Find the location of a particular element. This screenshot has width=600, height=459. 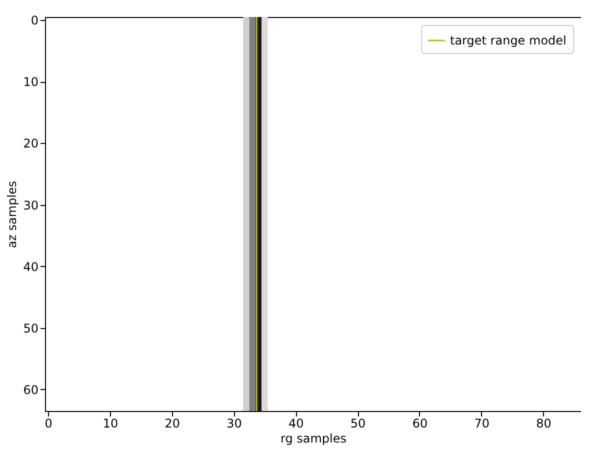

x-tick-label: 20 is located at coordinates (172, 423).